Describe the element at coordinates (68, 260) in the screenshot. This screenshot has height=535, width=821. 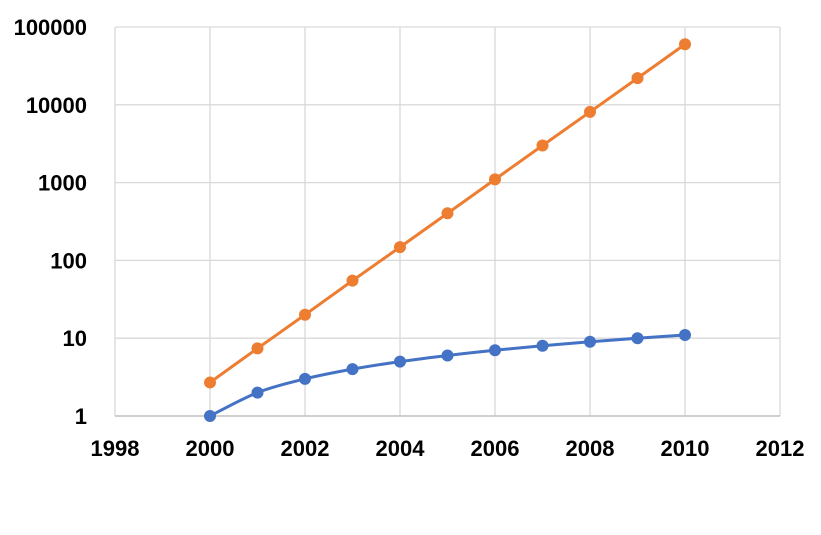
I see `y-tick-label: 100` at that location.